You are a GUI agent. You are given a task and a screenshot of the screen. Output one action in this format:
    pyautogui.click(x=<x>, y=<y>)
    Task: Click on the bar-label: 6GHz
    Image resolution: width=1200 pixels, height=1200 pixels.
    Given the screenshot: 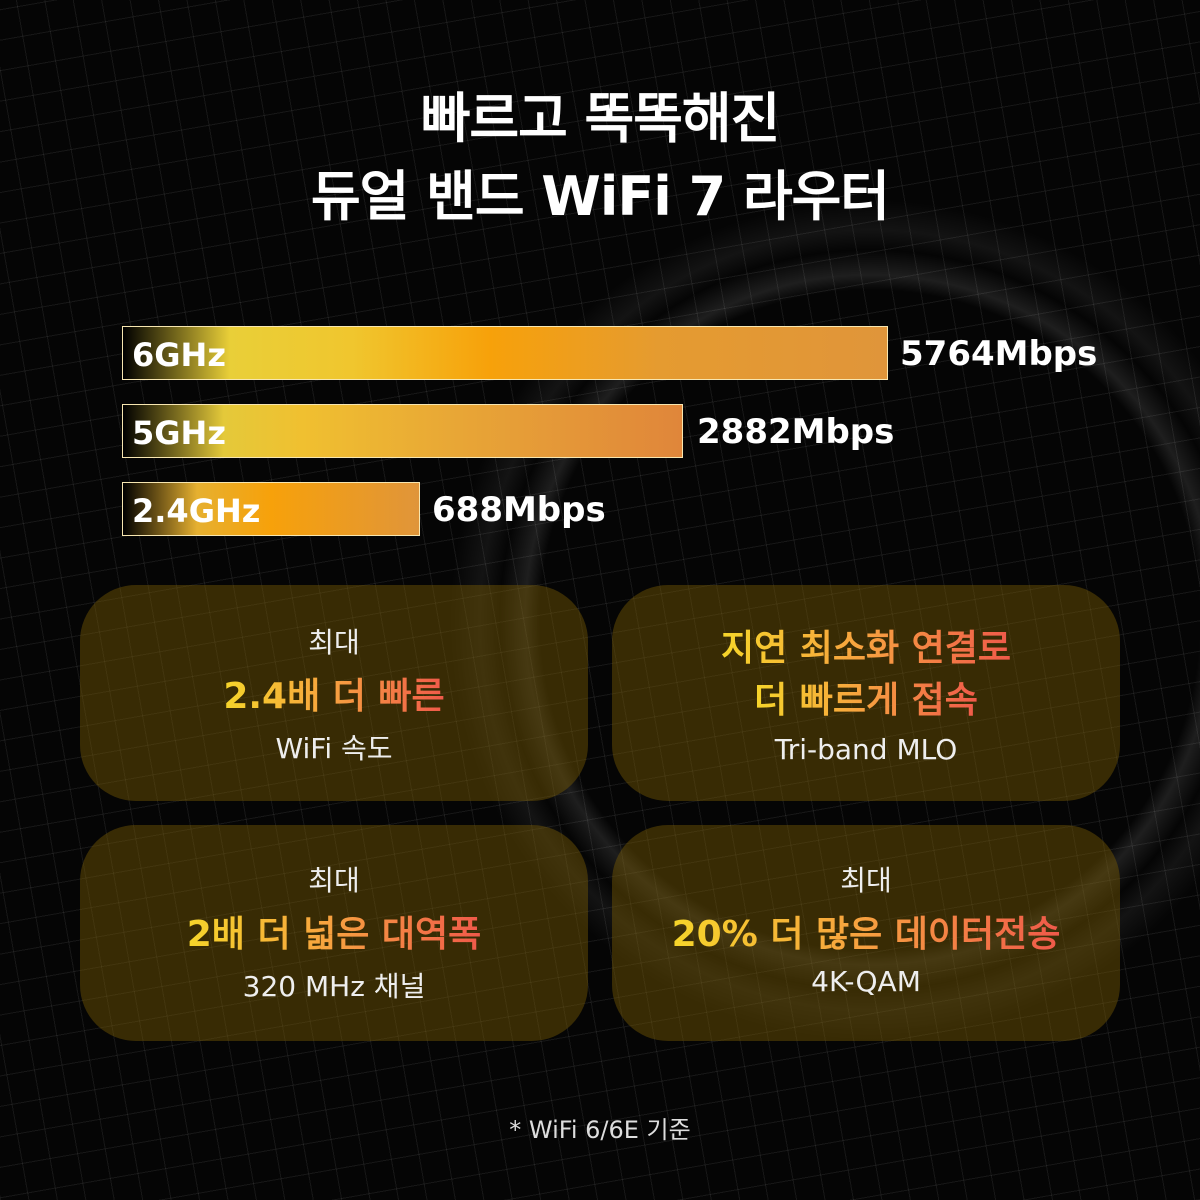 What is the action you would take?
    pyautogui.click(x=179, y=355)
    